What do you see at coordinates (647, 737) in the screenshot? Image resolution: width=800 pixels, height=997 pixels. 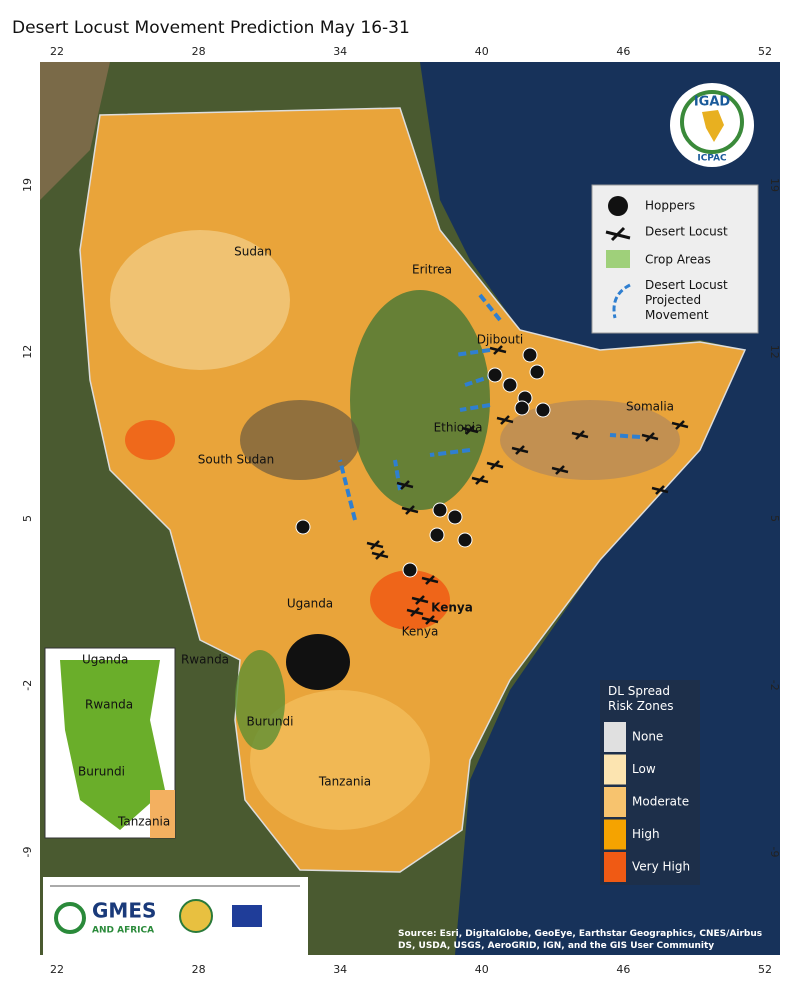 I see `risk-label: None` at bounding box center [647, 737].